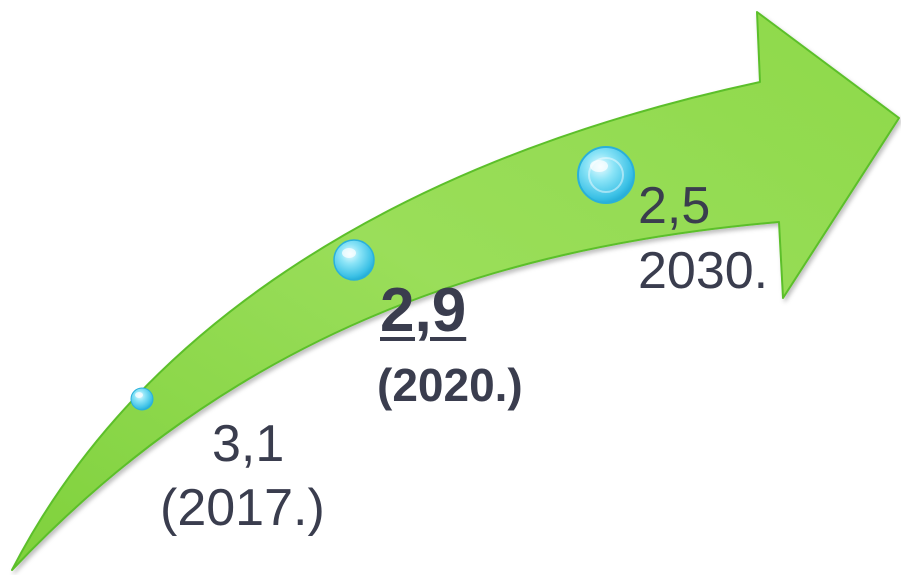  Describe the element at coordinates (423, 310) in the screenshot. I see `value-2020: 2,9` at that location.